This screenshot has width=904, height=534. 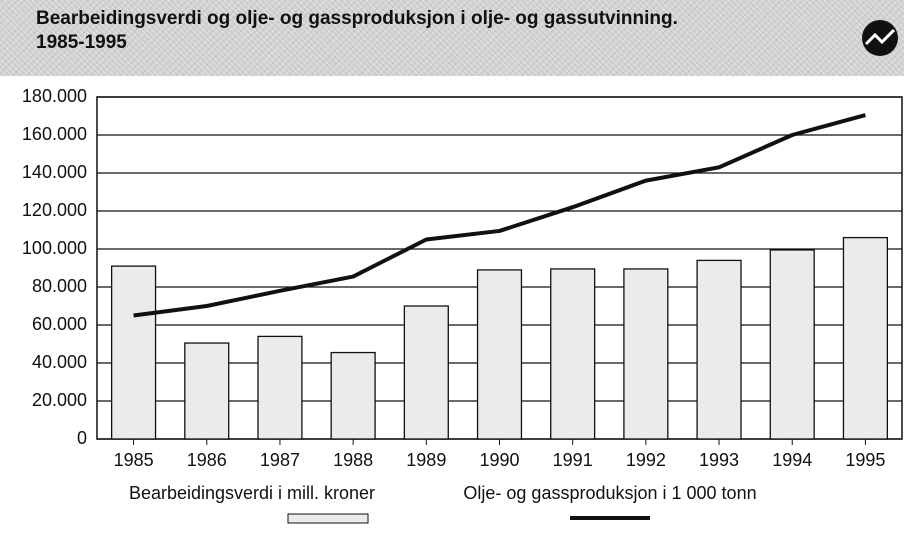 What do you see at coordinates (865, 460) in the screenshot?
I see `x-tick-label: 1995` at bounding box center [865, 460].